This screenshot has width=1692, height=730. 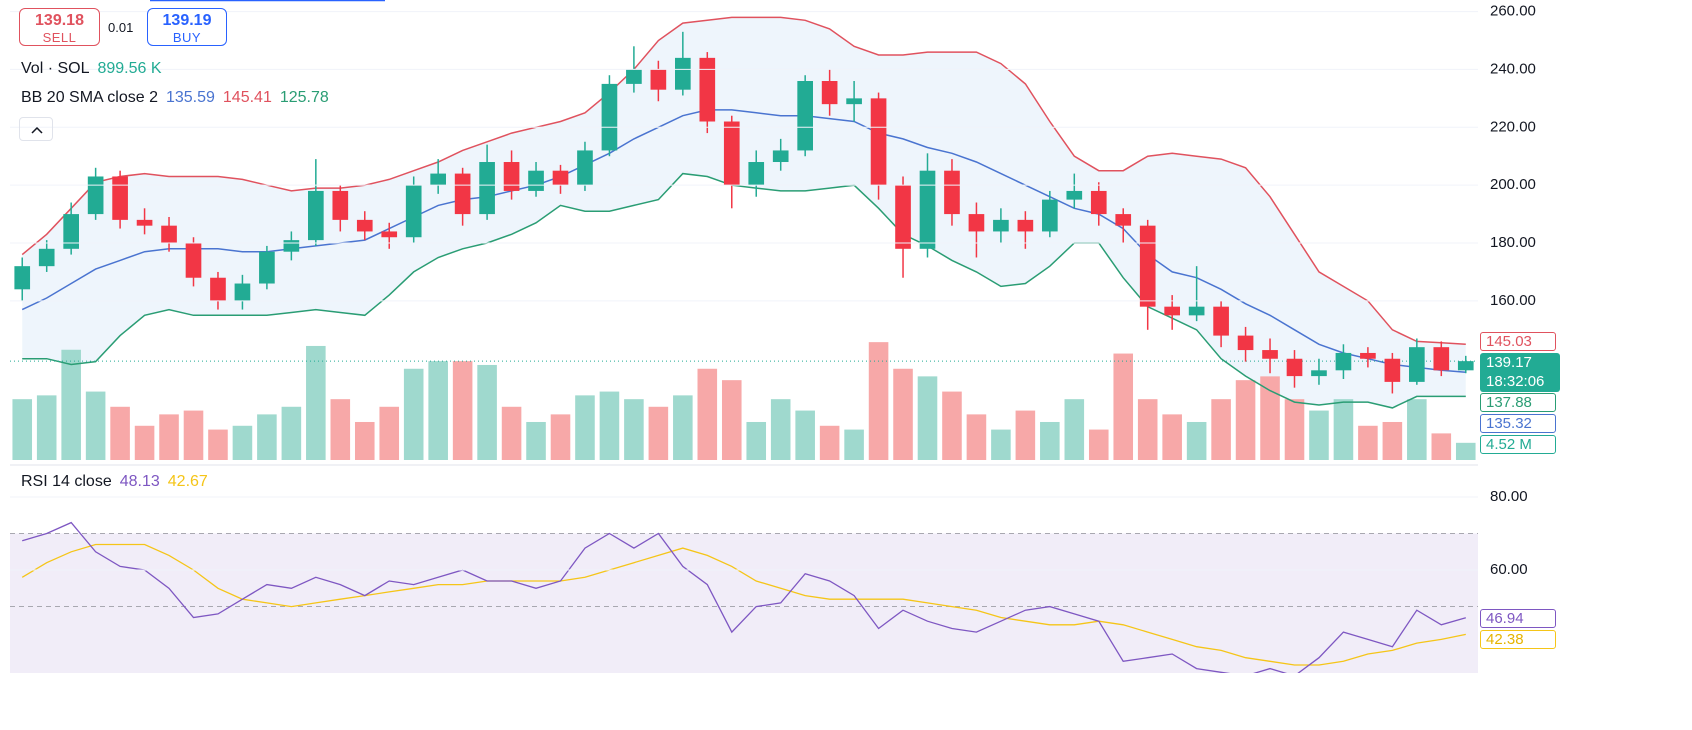 I want to click on bb-basis: 135.59, so click(x=190, y=97).